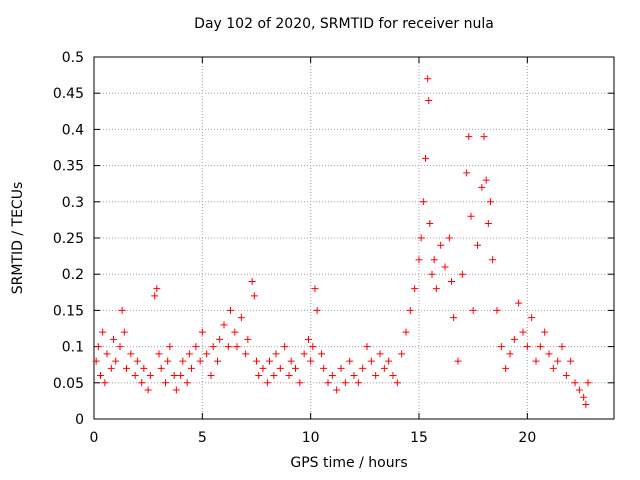 The height and width of the screenshot is (480, 640). I want to click on y-tick-label: 0.45, so click(68, 94).